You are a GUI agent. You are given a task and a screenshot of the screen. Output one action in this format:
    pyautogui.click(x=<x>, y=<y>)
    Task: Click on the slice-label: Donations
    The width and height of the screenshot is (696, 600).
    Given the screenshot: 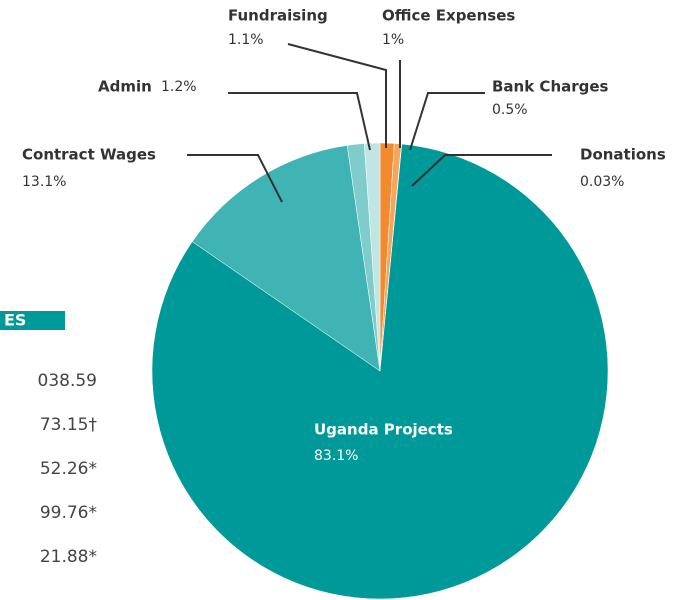 What is the action you would take?
    pyautogui.click(x=623, y=155)
    